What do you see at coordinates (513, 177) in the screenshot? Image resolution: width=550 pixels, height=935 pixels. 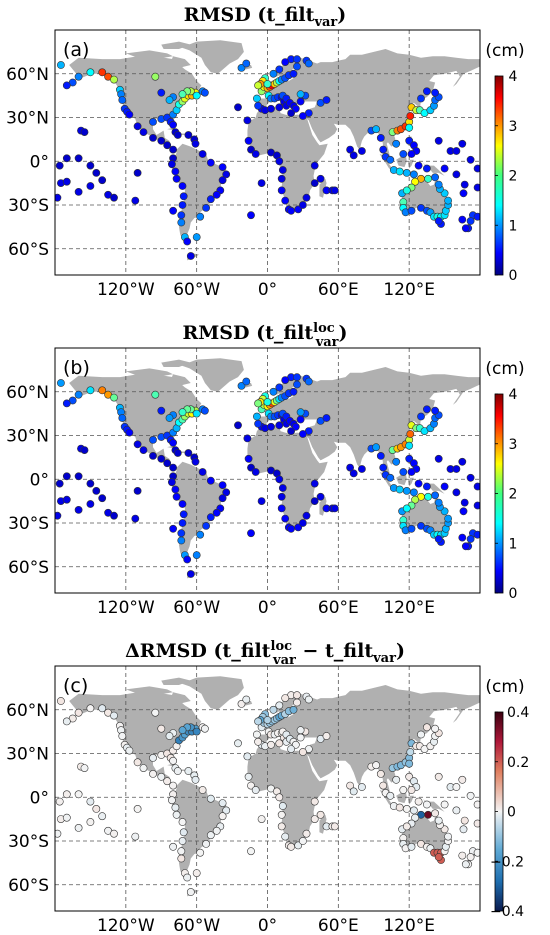 I see `colorbar-tick-label: 2` at bounding box center [513, 177].